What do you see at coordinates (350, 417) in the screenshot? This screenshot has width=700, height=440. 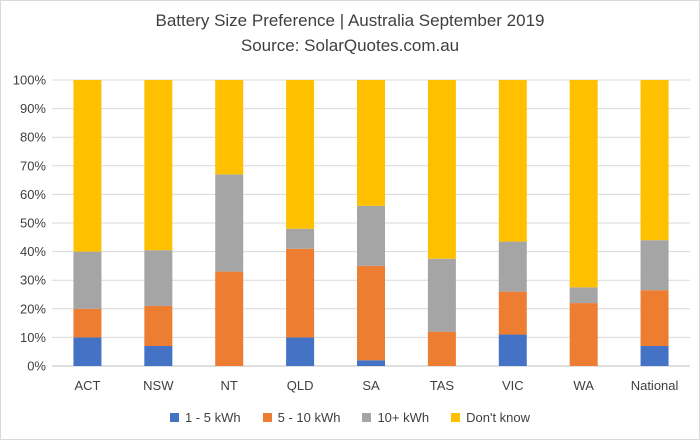 I see `legend: 1 - 5 kWh 5 - 10 kWh 10+ kWh Don't know` at bounding box center [350, 417].